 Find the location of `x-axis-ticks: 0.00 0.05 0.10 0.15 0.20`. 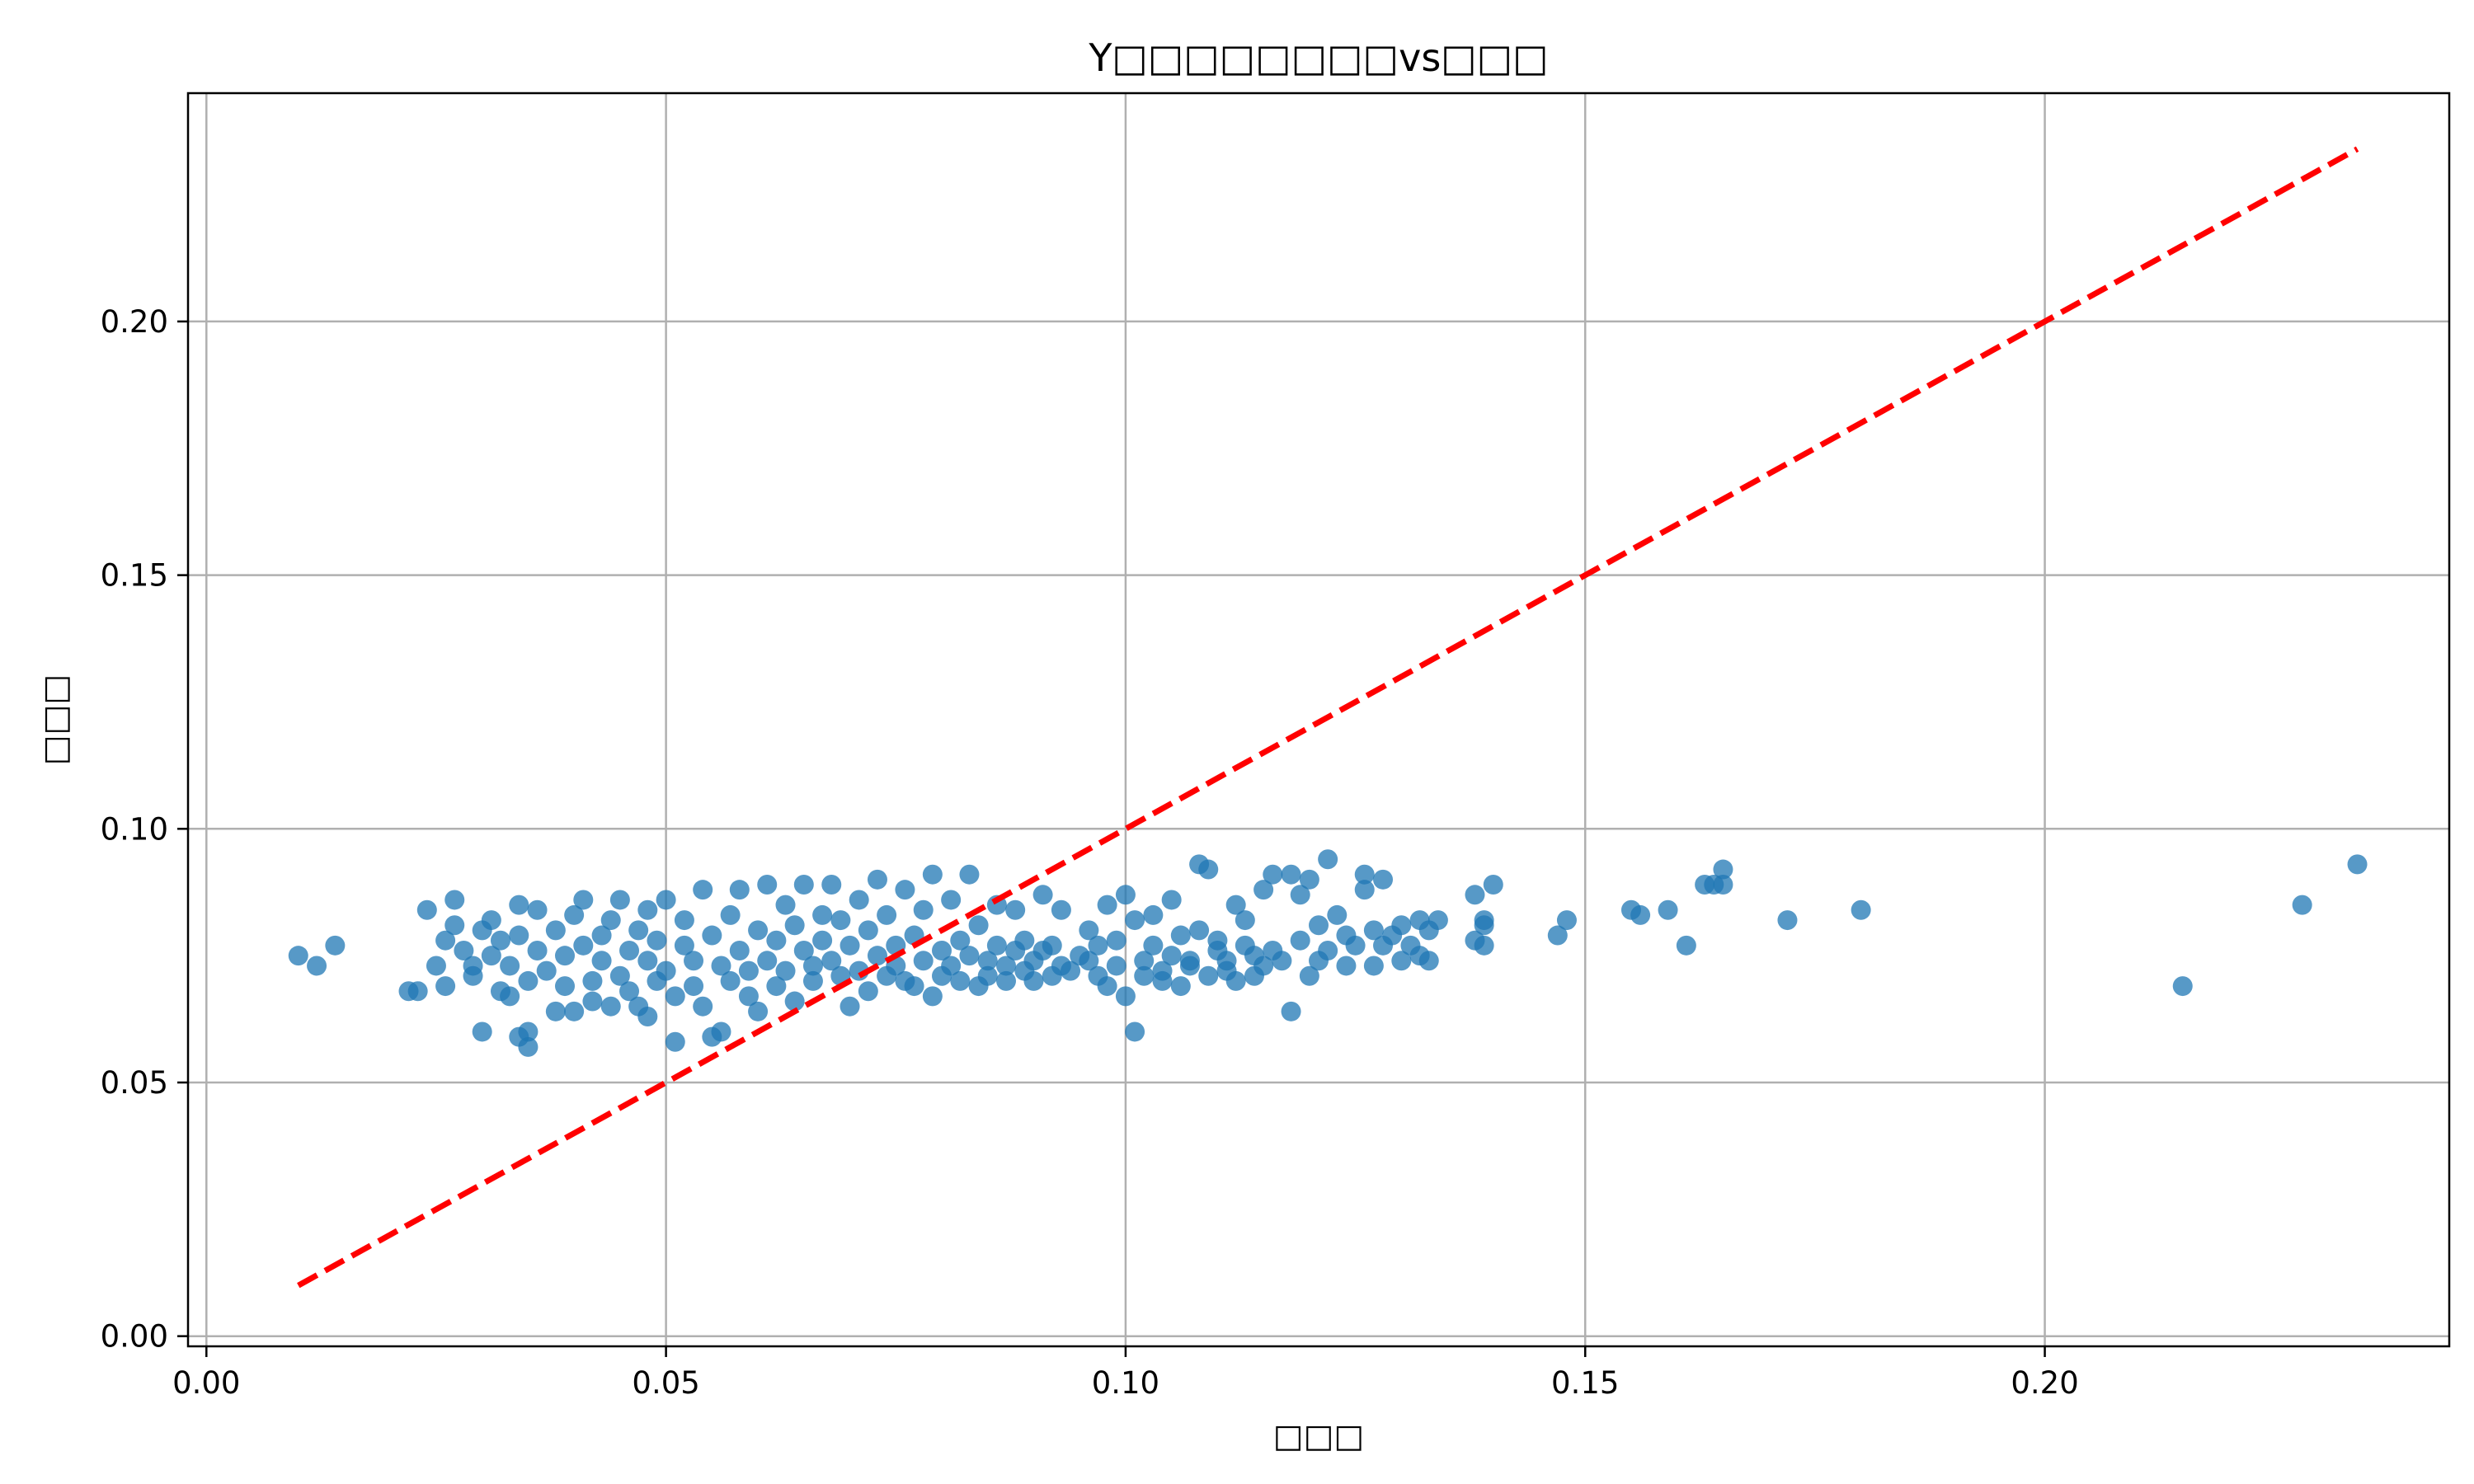

x-axis-ticks: 0.00 0.05 0.10 0.15 0.20 is located at coordinates (1125, 1373).